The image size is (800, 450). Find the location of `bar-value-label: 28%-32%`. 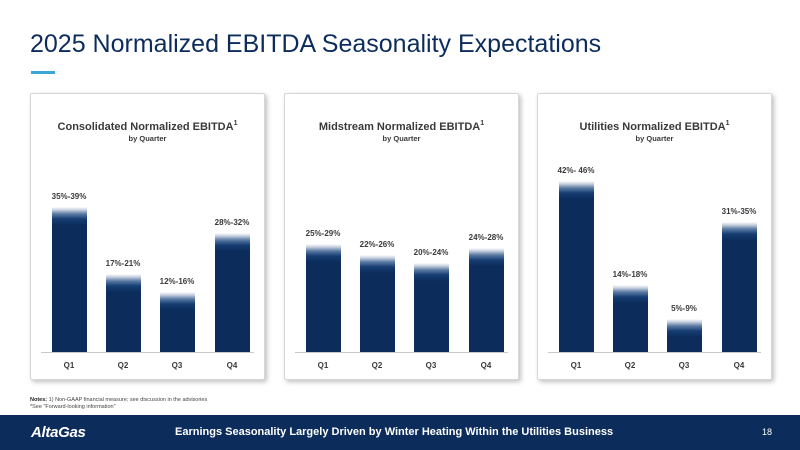

bar-value-label: 28%-32% is located at coordinates (232, 222).